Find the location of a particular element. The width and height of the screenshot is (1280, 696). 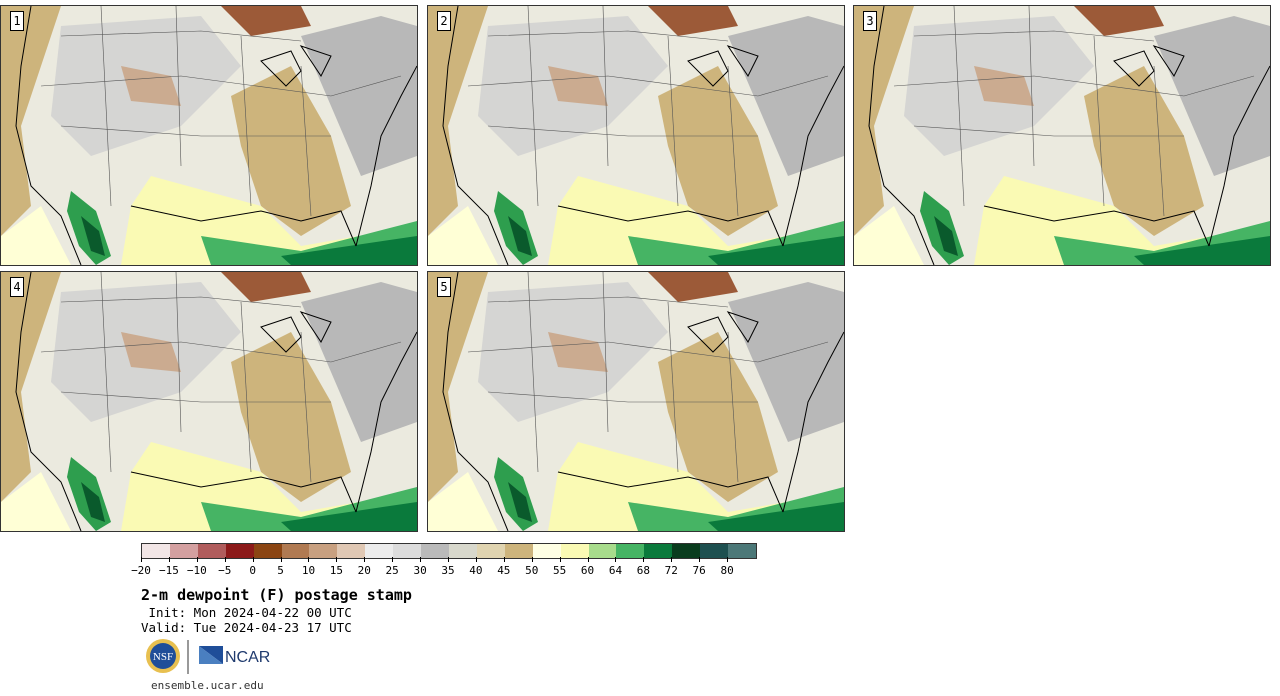

map-panel-2: 2 is located at coordinates (636, 135).